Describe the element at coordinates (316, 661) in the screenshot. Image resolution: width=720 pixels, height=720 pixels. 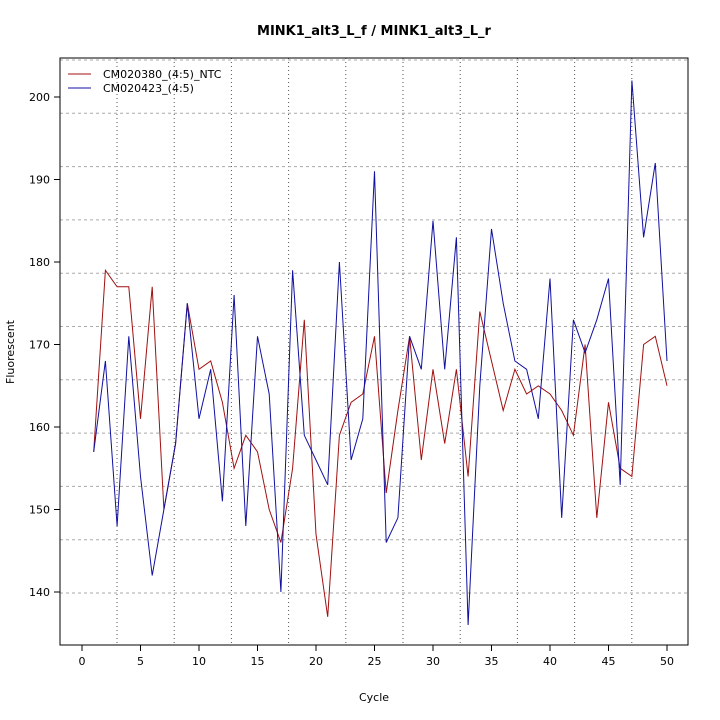
I see `x-tick-label: 20` at that location.